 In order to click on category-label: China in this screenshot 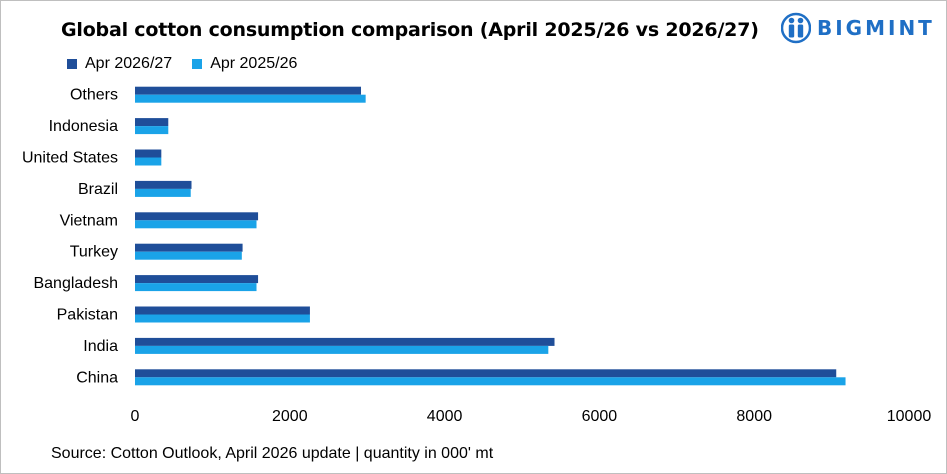, I will do `click(97, 377)`.